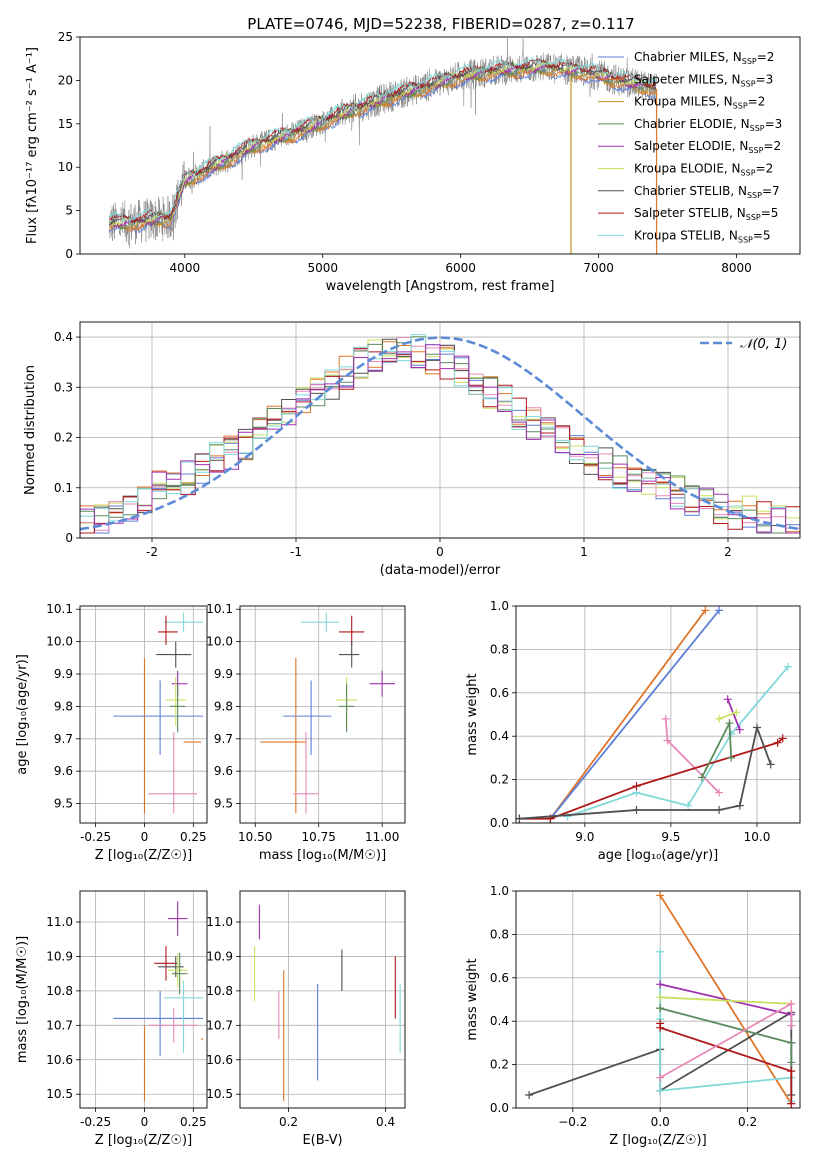  I want to click on legend-entry-chabrier_miles: Chabrier MILES, NSSP=2, so click(704, 58).